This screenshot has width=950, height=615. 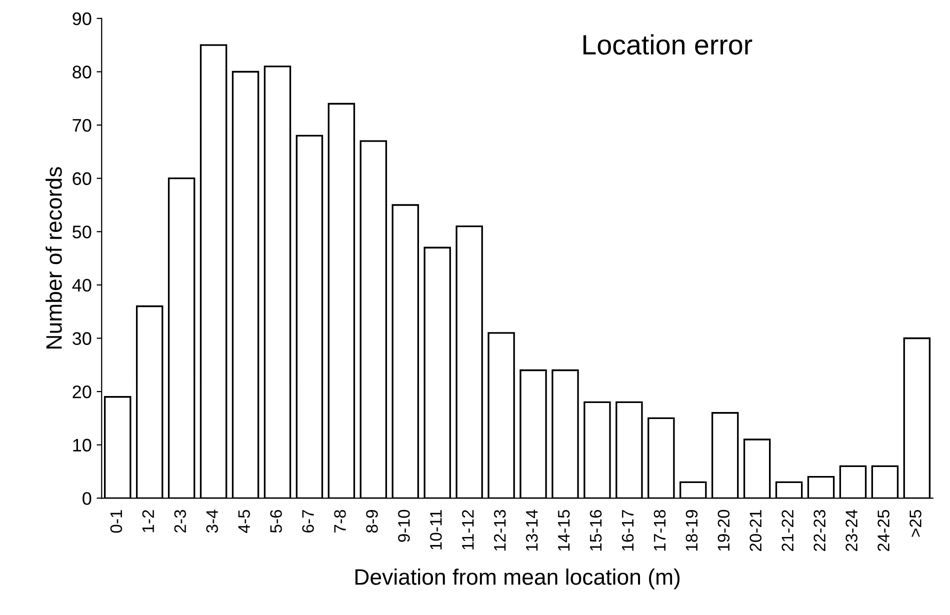 What do you see at coordinates (436, 530) in the screenshot?
I see `x-tick-label: 10-11` at bounding box center [436, 530].